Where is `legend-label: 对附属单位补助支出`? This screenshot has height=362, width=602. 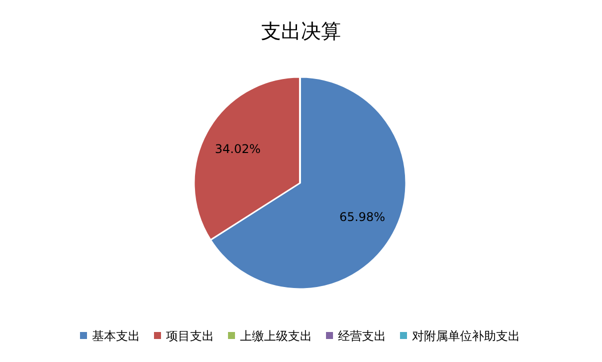
legend-label: 对附属单位补助支出 is located at coordinates (466, 336).